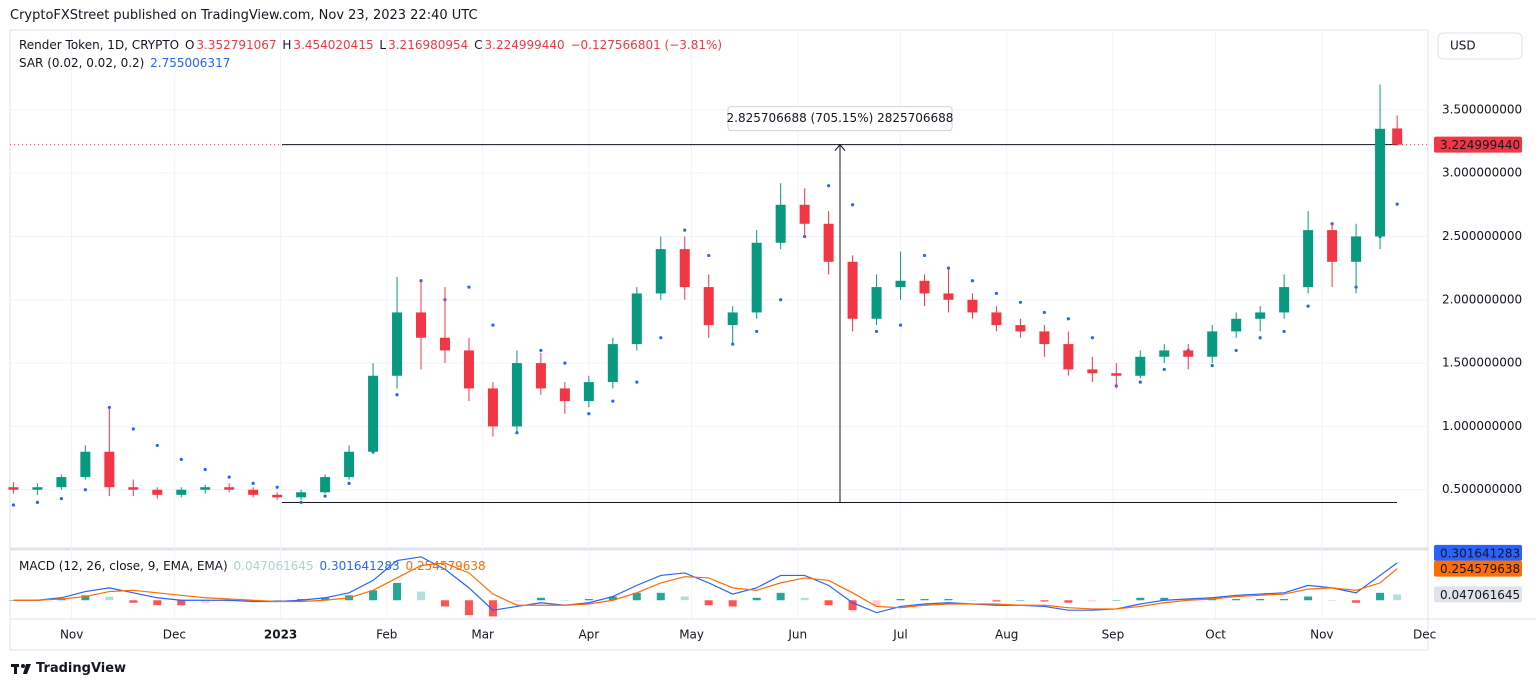  What do you see at coordinates (524, 45) in the screenshot?
I see `close-value: 3.224999440` at bounding box center [524, 45].